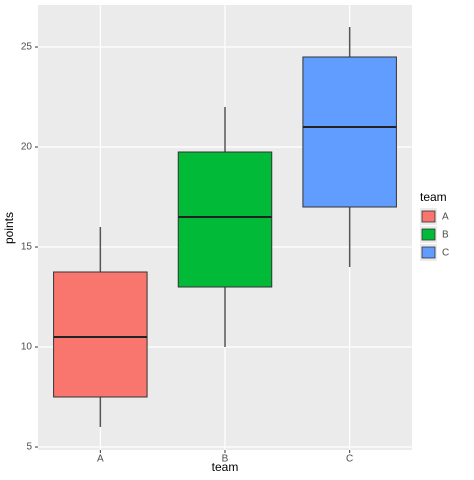 This screenshot has height=480, width=474. I want to click on y-tick-label: 5, so click(29, 447).